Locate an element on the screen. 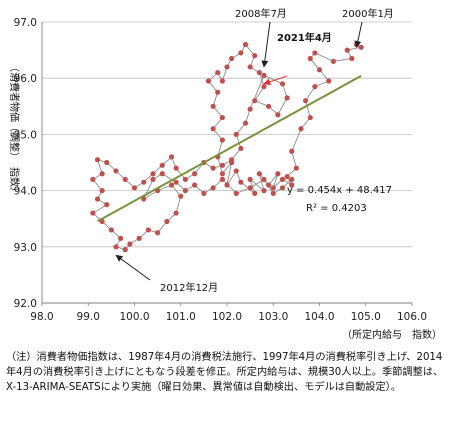 The image size is (450, 426). y-tick-label: 96.0 is located at coordinates (25, 79).